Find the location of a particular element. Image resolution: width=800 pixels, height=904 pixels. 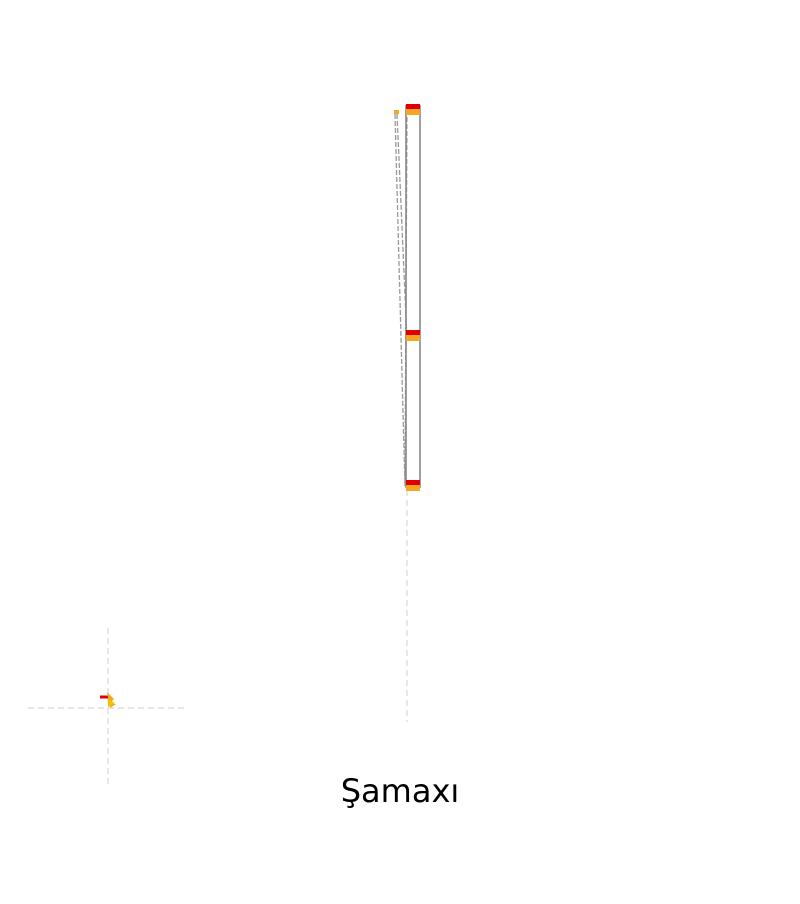

tick-marker-top-orange is located at coordinates (413, 112).